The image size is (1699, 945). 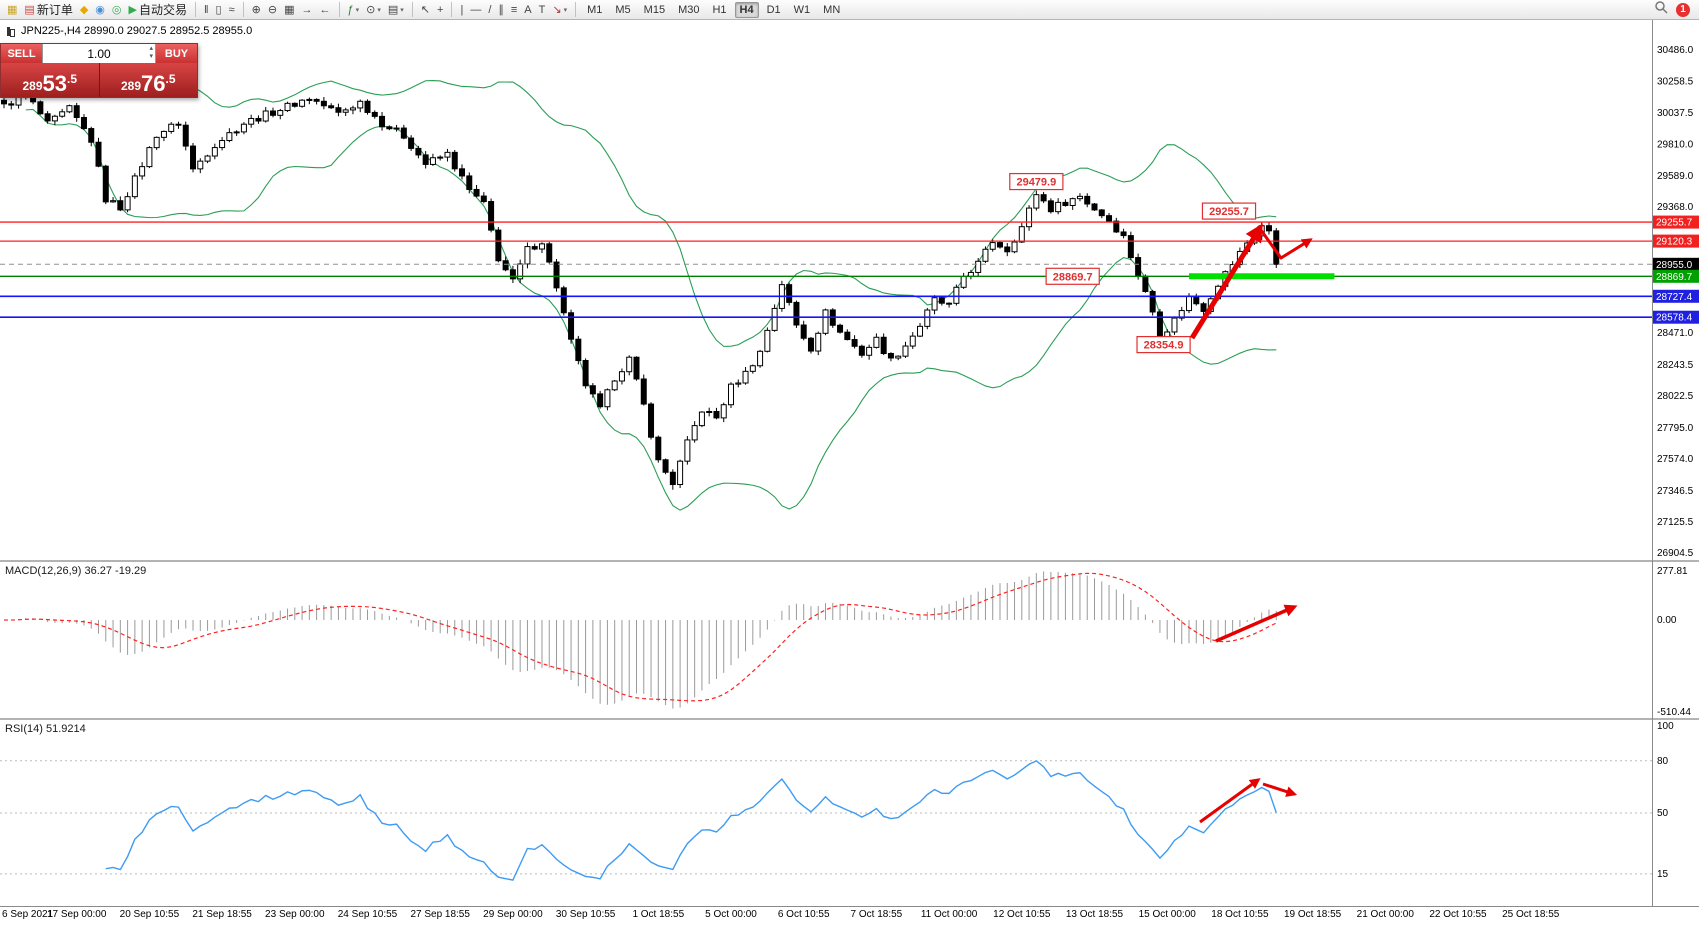 What do you see at coordinates (1661, 9) in the screenshot?
I see `search-icon` at bounding box center [1661, 9].